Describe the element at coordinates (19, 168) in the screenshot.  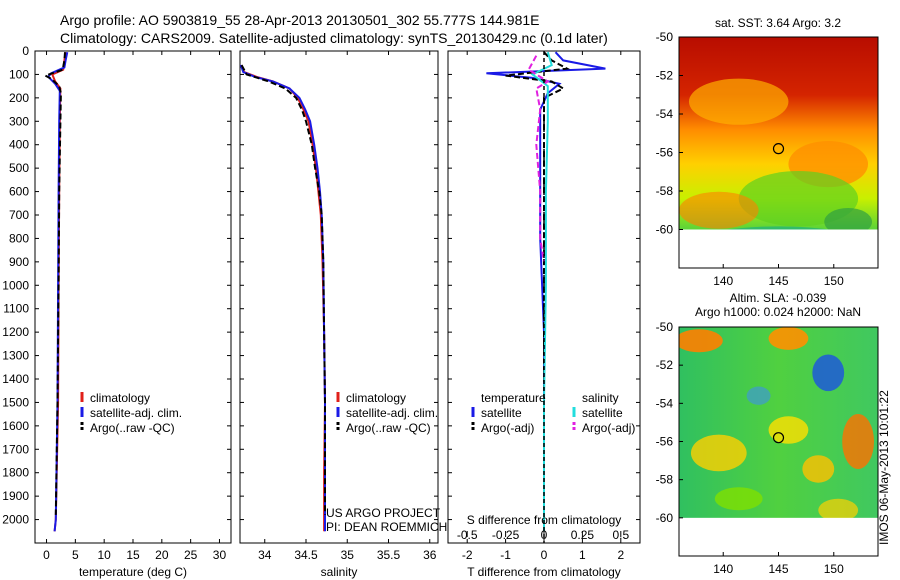
I see `y-tick-label: 500` at that location.